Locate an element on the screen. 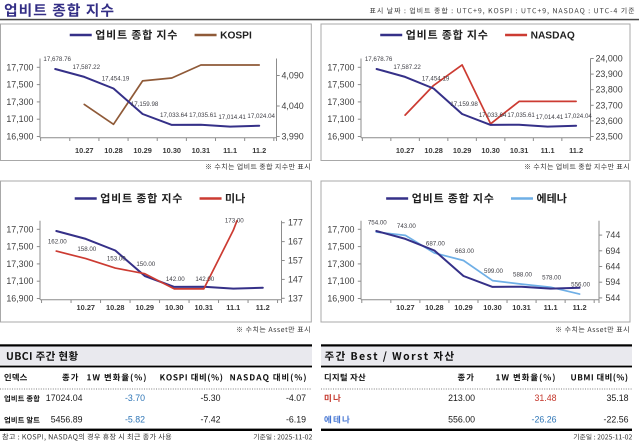  svg-text: 743.00 is located at coordinates (406, 226).